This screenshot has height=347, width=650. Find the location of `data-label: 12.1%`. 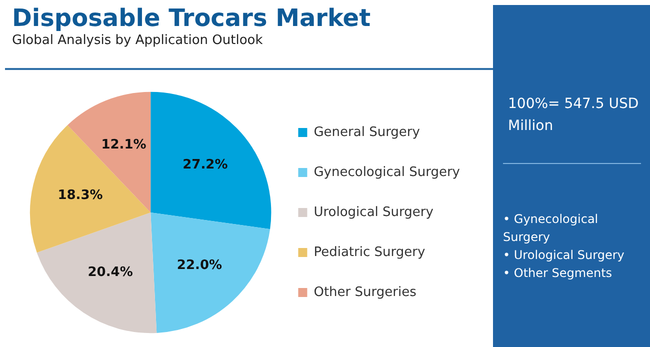

data-label: 12.1% is located at coordinates (123, 145).